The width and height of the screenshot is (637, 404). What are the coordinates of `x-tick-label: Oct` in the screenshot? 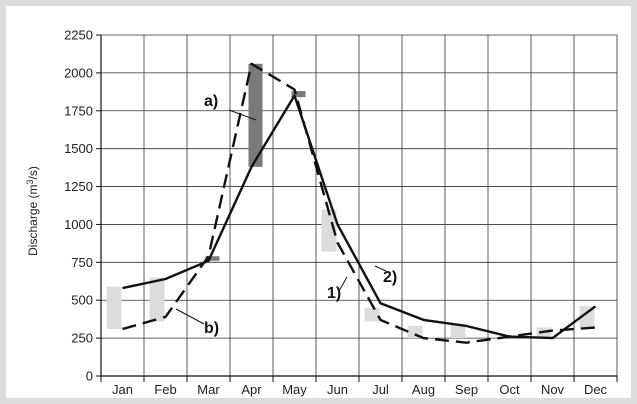 It's located at (509, 389).